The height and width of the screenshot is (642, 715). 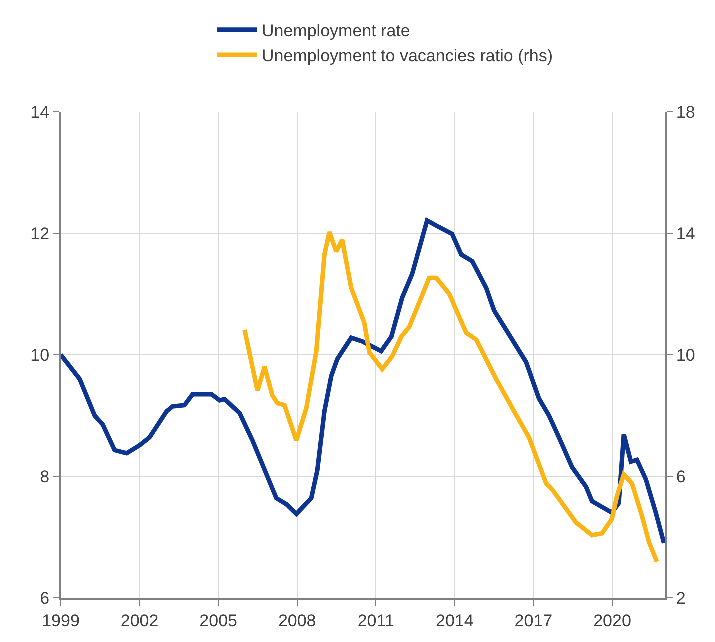 I want to click on y-tick-label: 10, so click(x=40, y=355).